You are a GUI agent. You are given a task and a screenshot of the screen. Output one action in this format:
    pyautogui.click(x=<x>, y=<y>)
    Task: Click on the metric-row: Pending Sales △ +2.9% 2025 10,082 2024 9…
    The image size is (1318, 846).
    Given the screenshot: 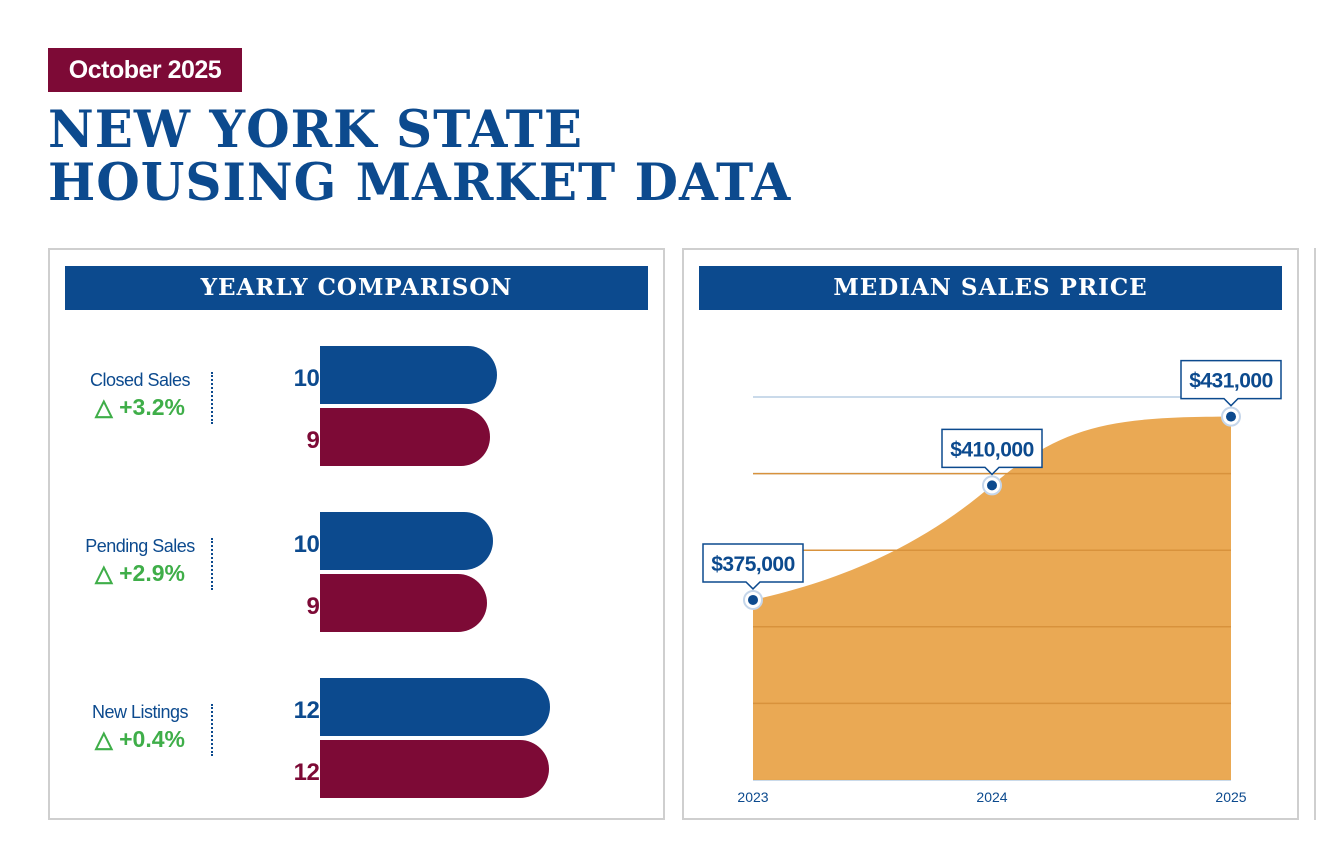 What is the action you would take?
    pyautogui.click(x=382, y=577)
    